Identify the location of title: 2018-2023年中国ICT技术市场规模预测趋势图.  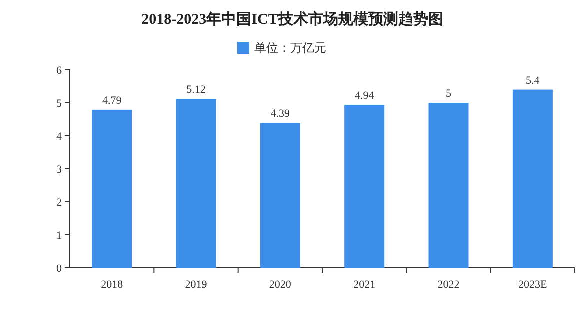
(293, 20).